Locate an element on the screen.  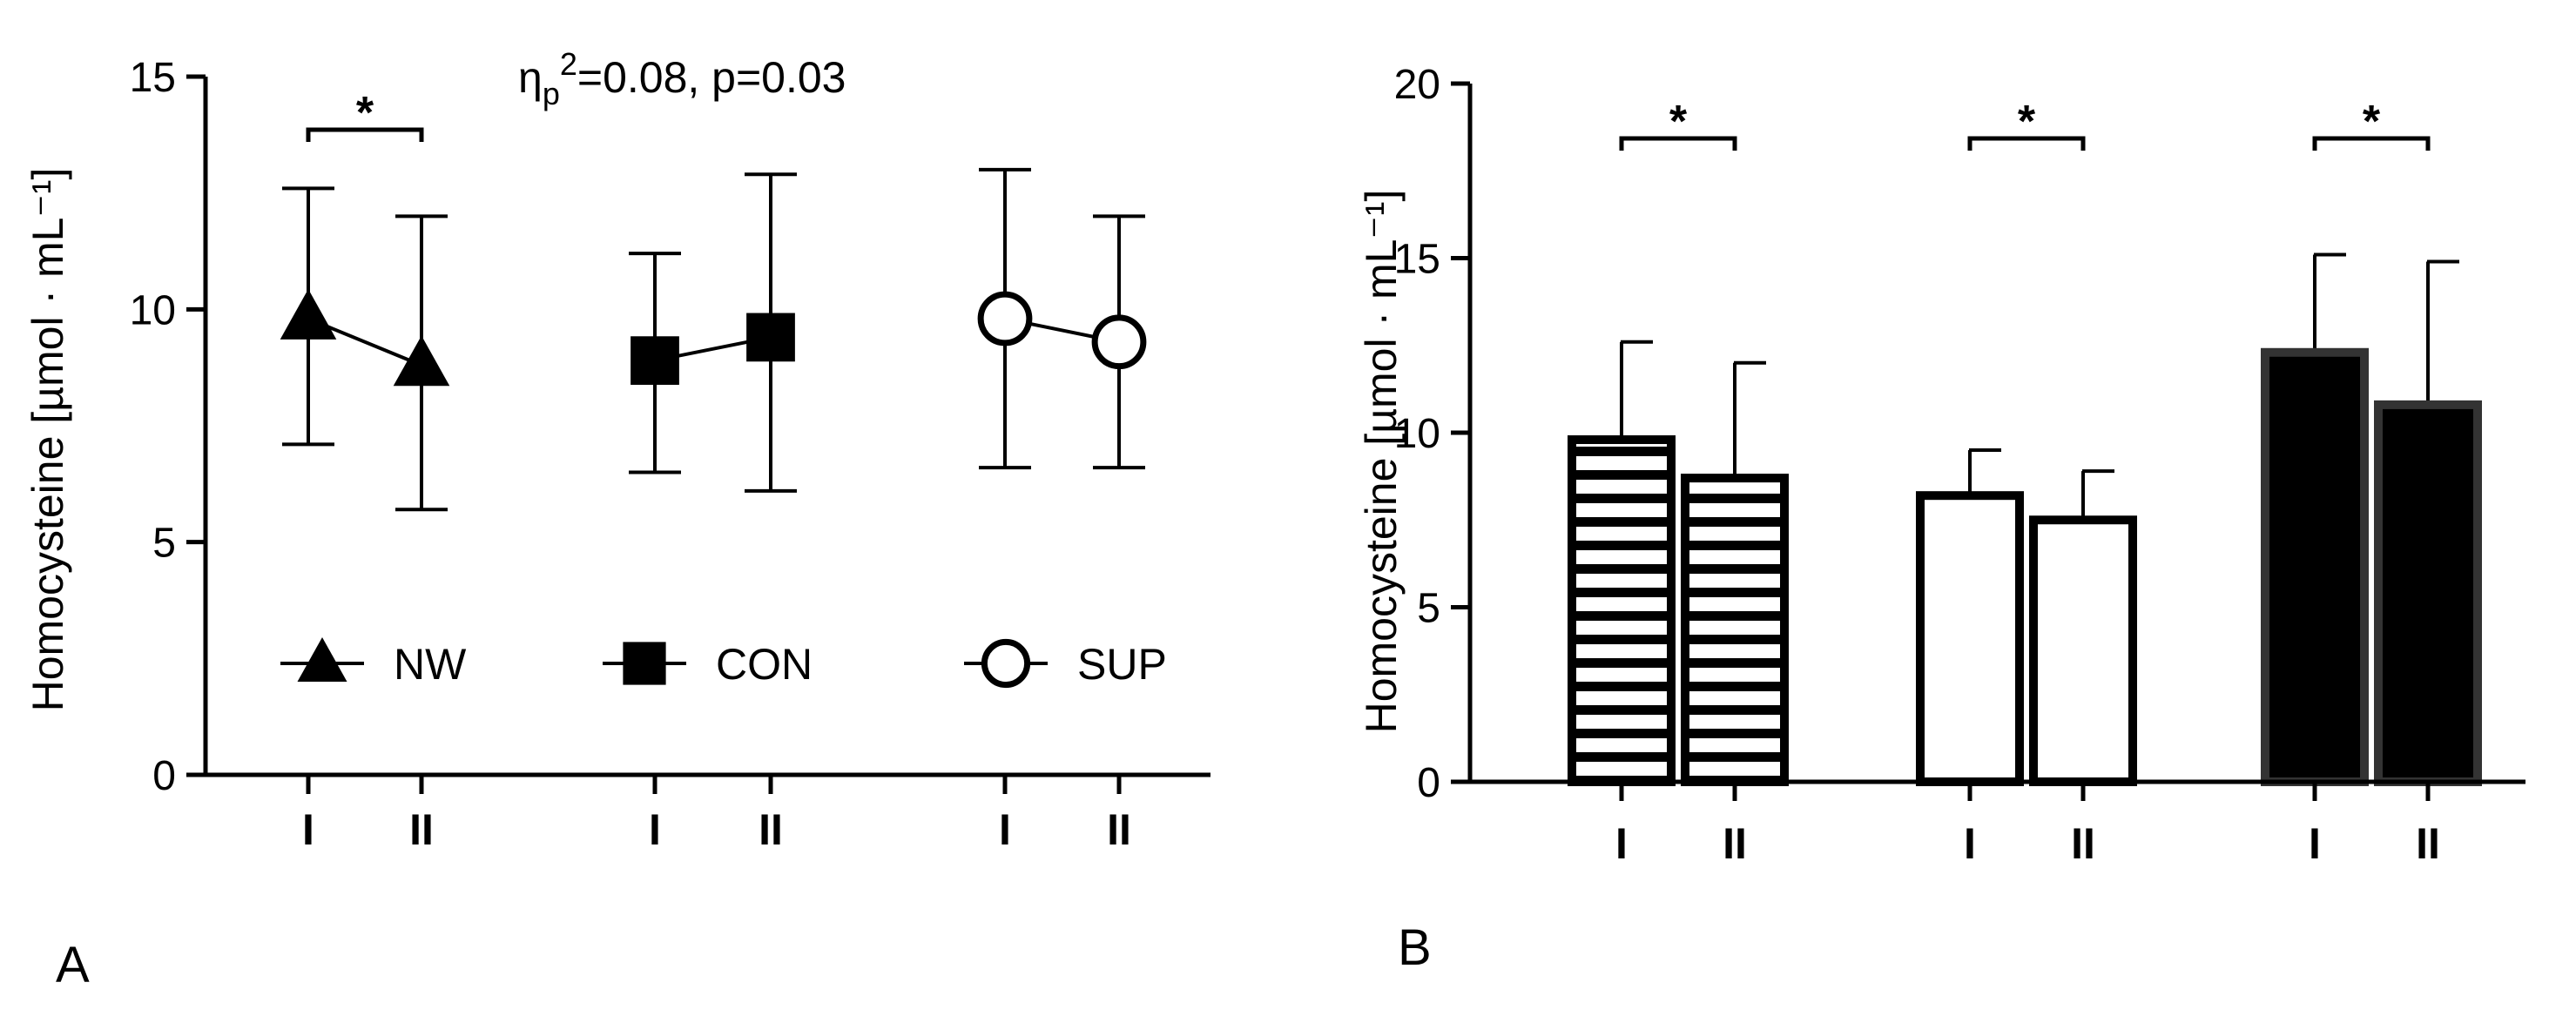
panel-a-legend: NW CON SUP is located at coordinates (724, 663).